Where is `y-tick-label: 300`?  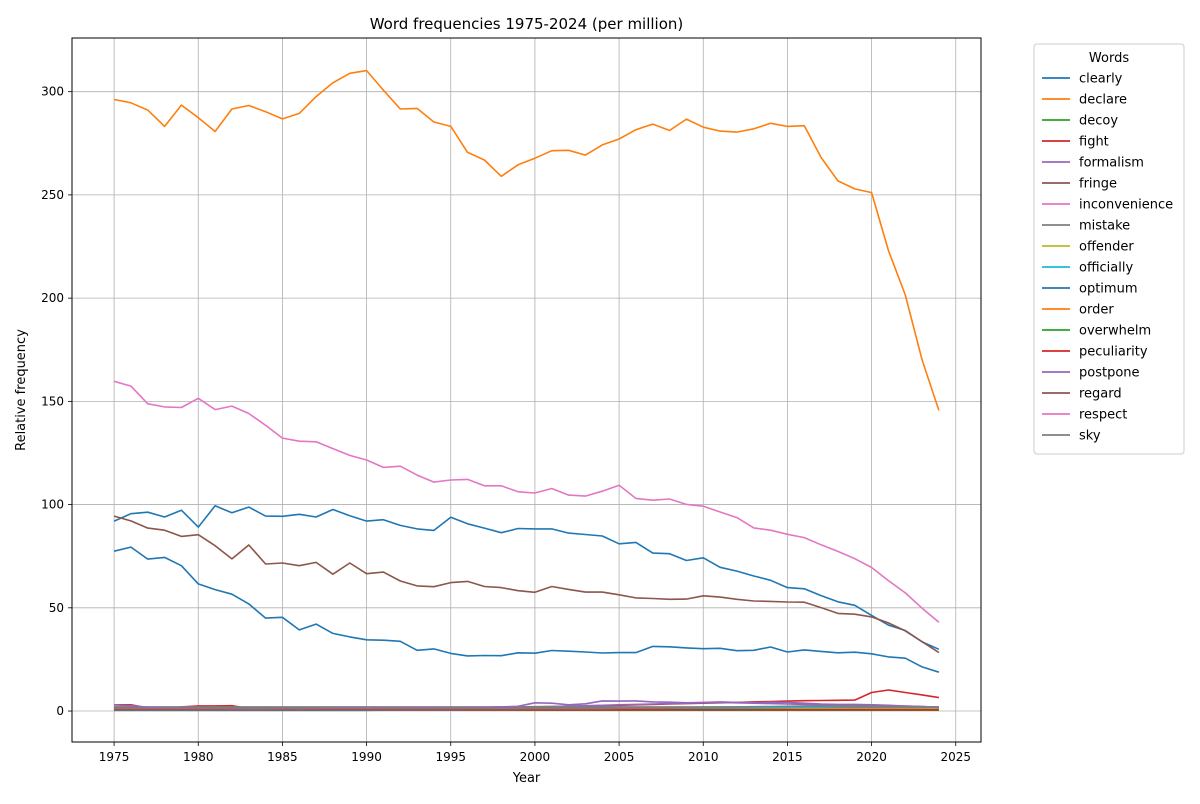 y-tick-label: 300 is located at coordinates (52, 92).